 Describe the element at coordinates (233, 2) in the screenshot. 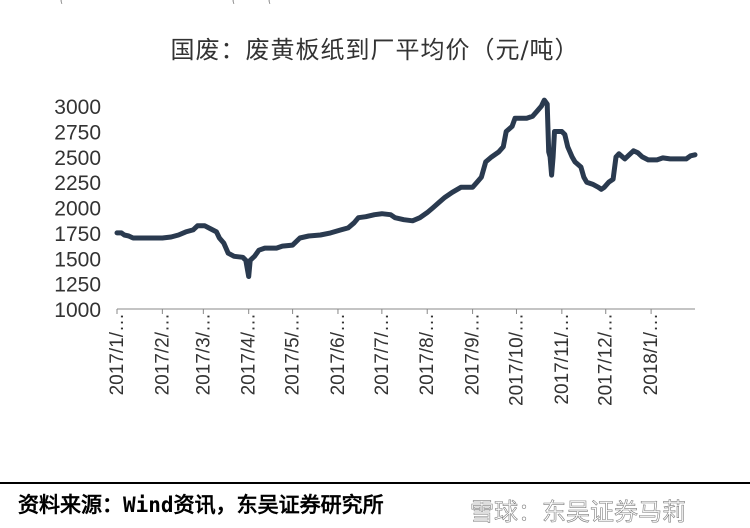

I see `header-fragment-2: (` at that location.